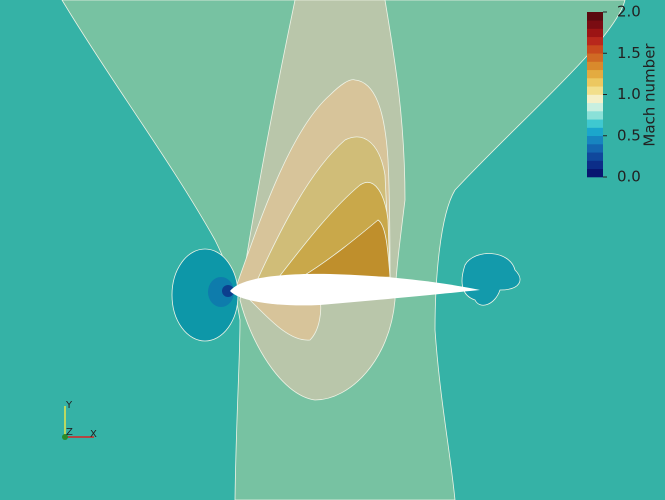  Describe the element at coordinates (69, 405) in the screenshot. I see `y-label: Y` at that location.